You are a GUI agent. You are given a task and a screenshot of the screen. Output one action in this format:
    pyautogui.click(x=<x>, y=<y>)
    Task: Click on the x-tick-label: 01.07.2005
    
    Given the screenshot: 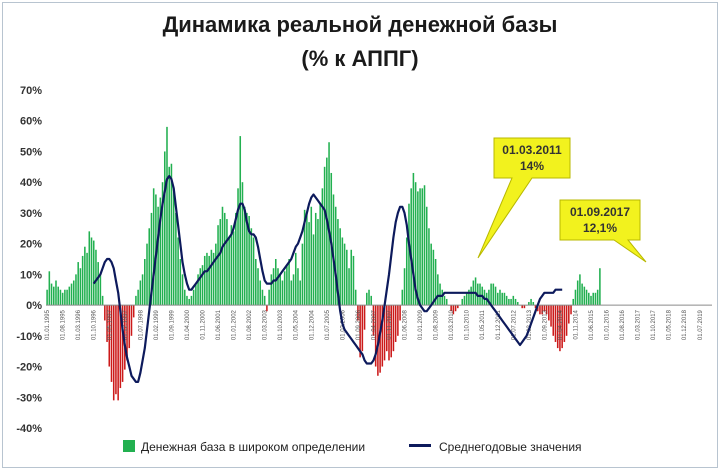 What is the action you would take?
    pyautogui.click(x=328, y=324)
    